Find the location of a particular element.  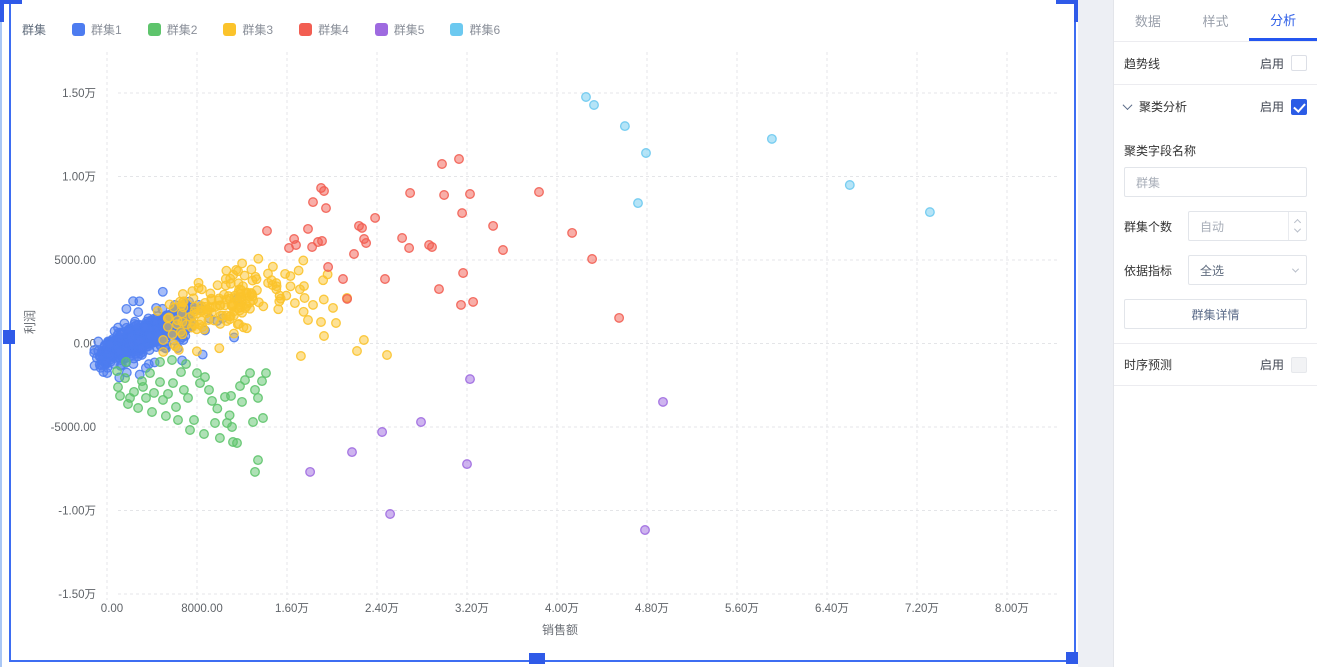

y-tick-label: 1.00万 is located at coordinates (79, 178).